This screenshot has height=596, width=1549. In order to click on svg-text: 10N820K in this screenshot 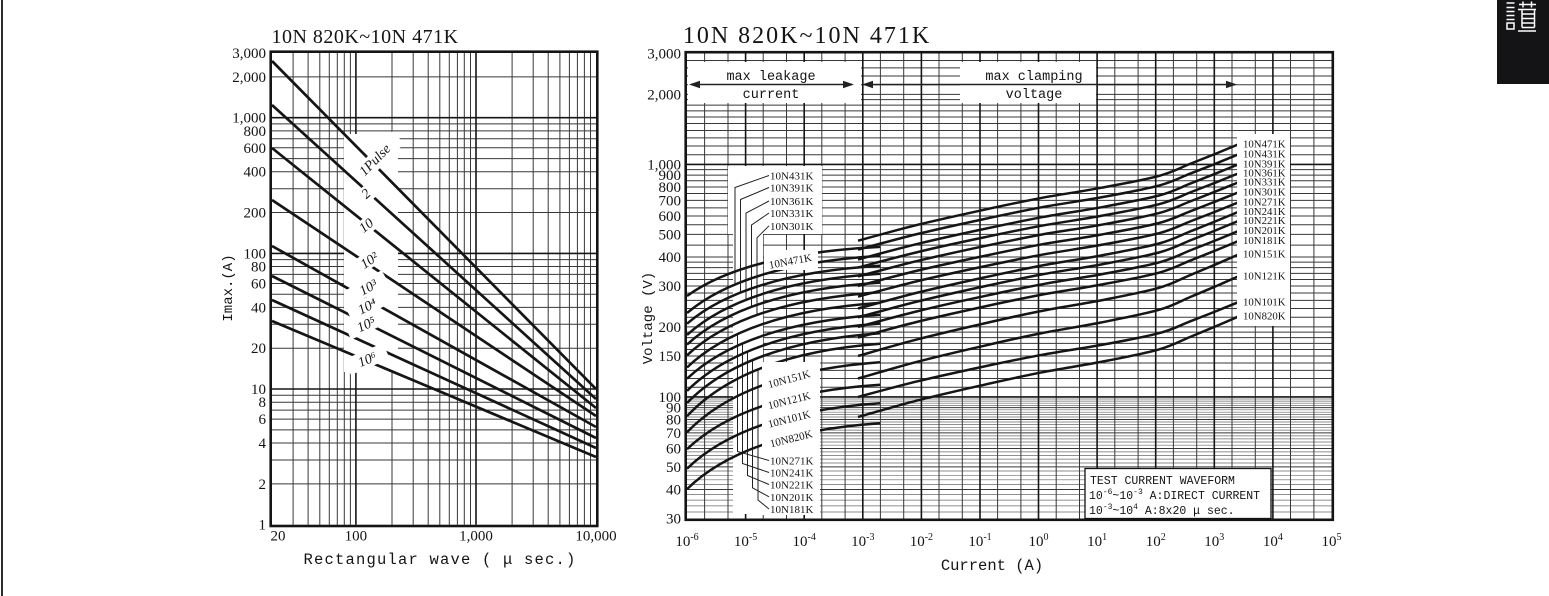, I will do `click(1264, 317)`.